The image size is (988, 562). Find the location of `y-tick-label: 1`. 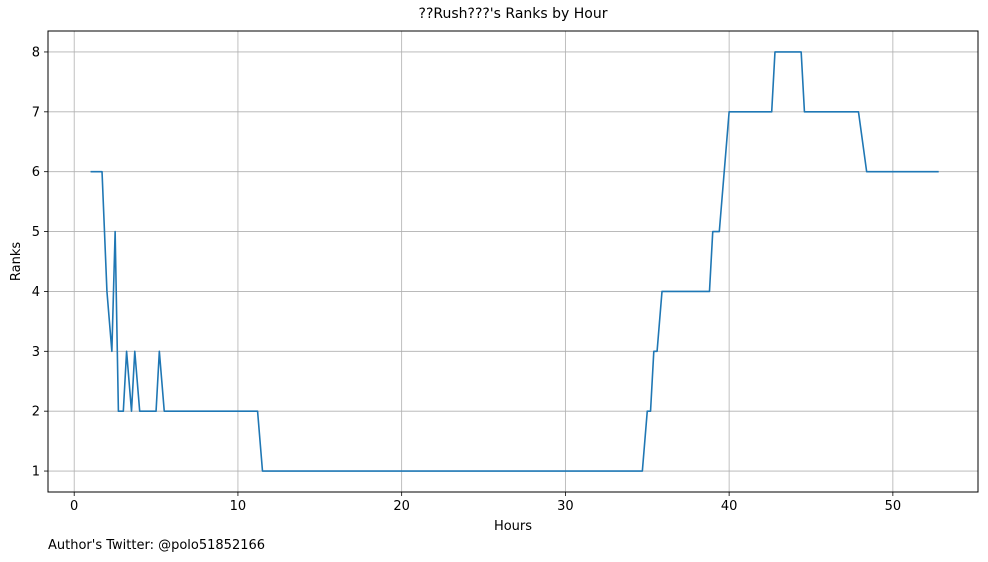

y-tick-label: 1 is located at coordinates (36, 472).